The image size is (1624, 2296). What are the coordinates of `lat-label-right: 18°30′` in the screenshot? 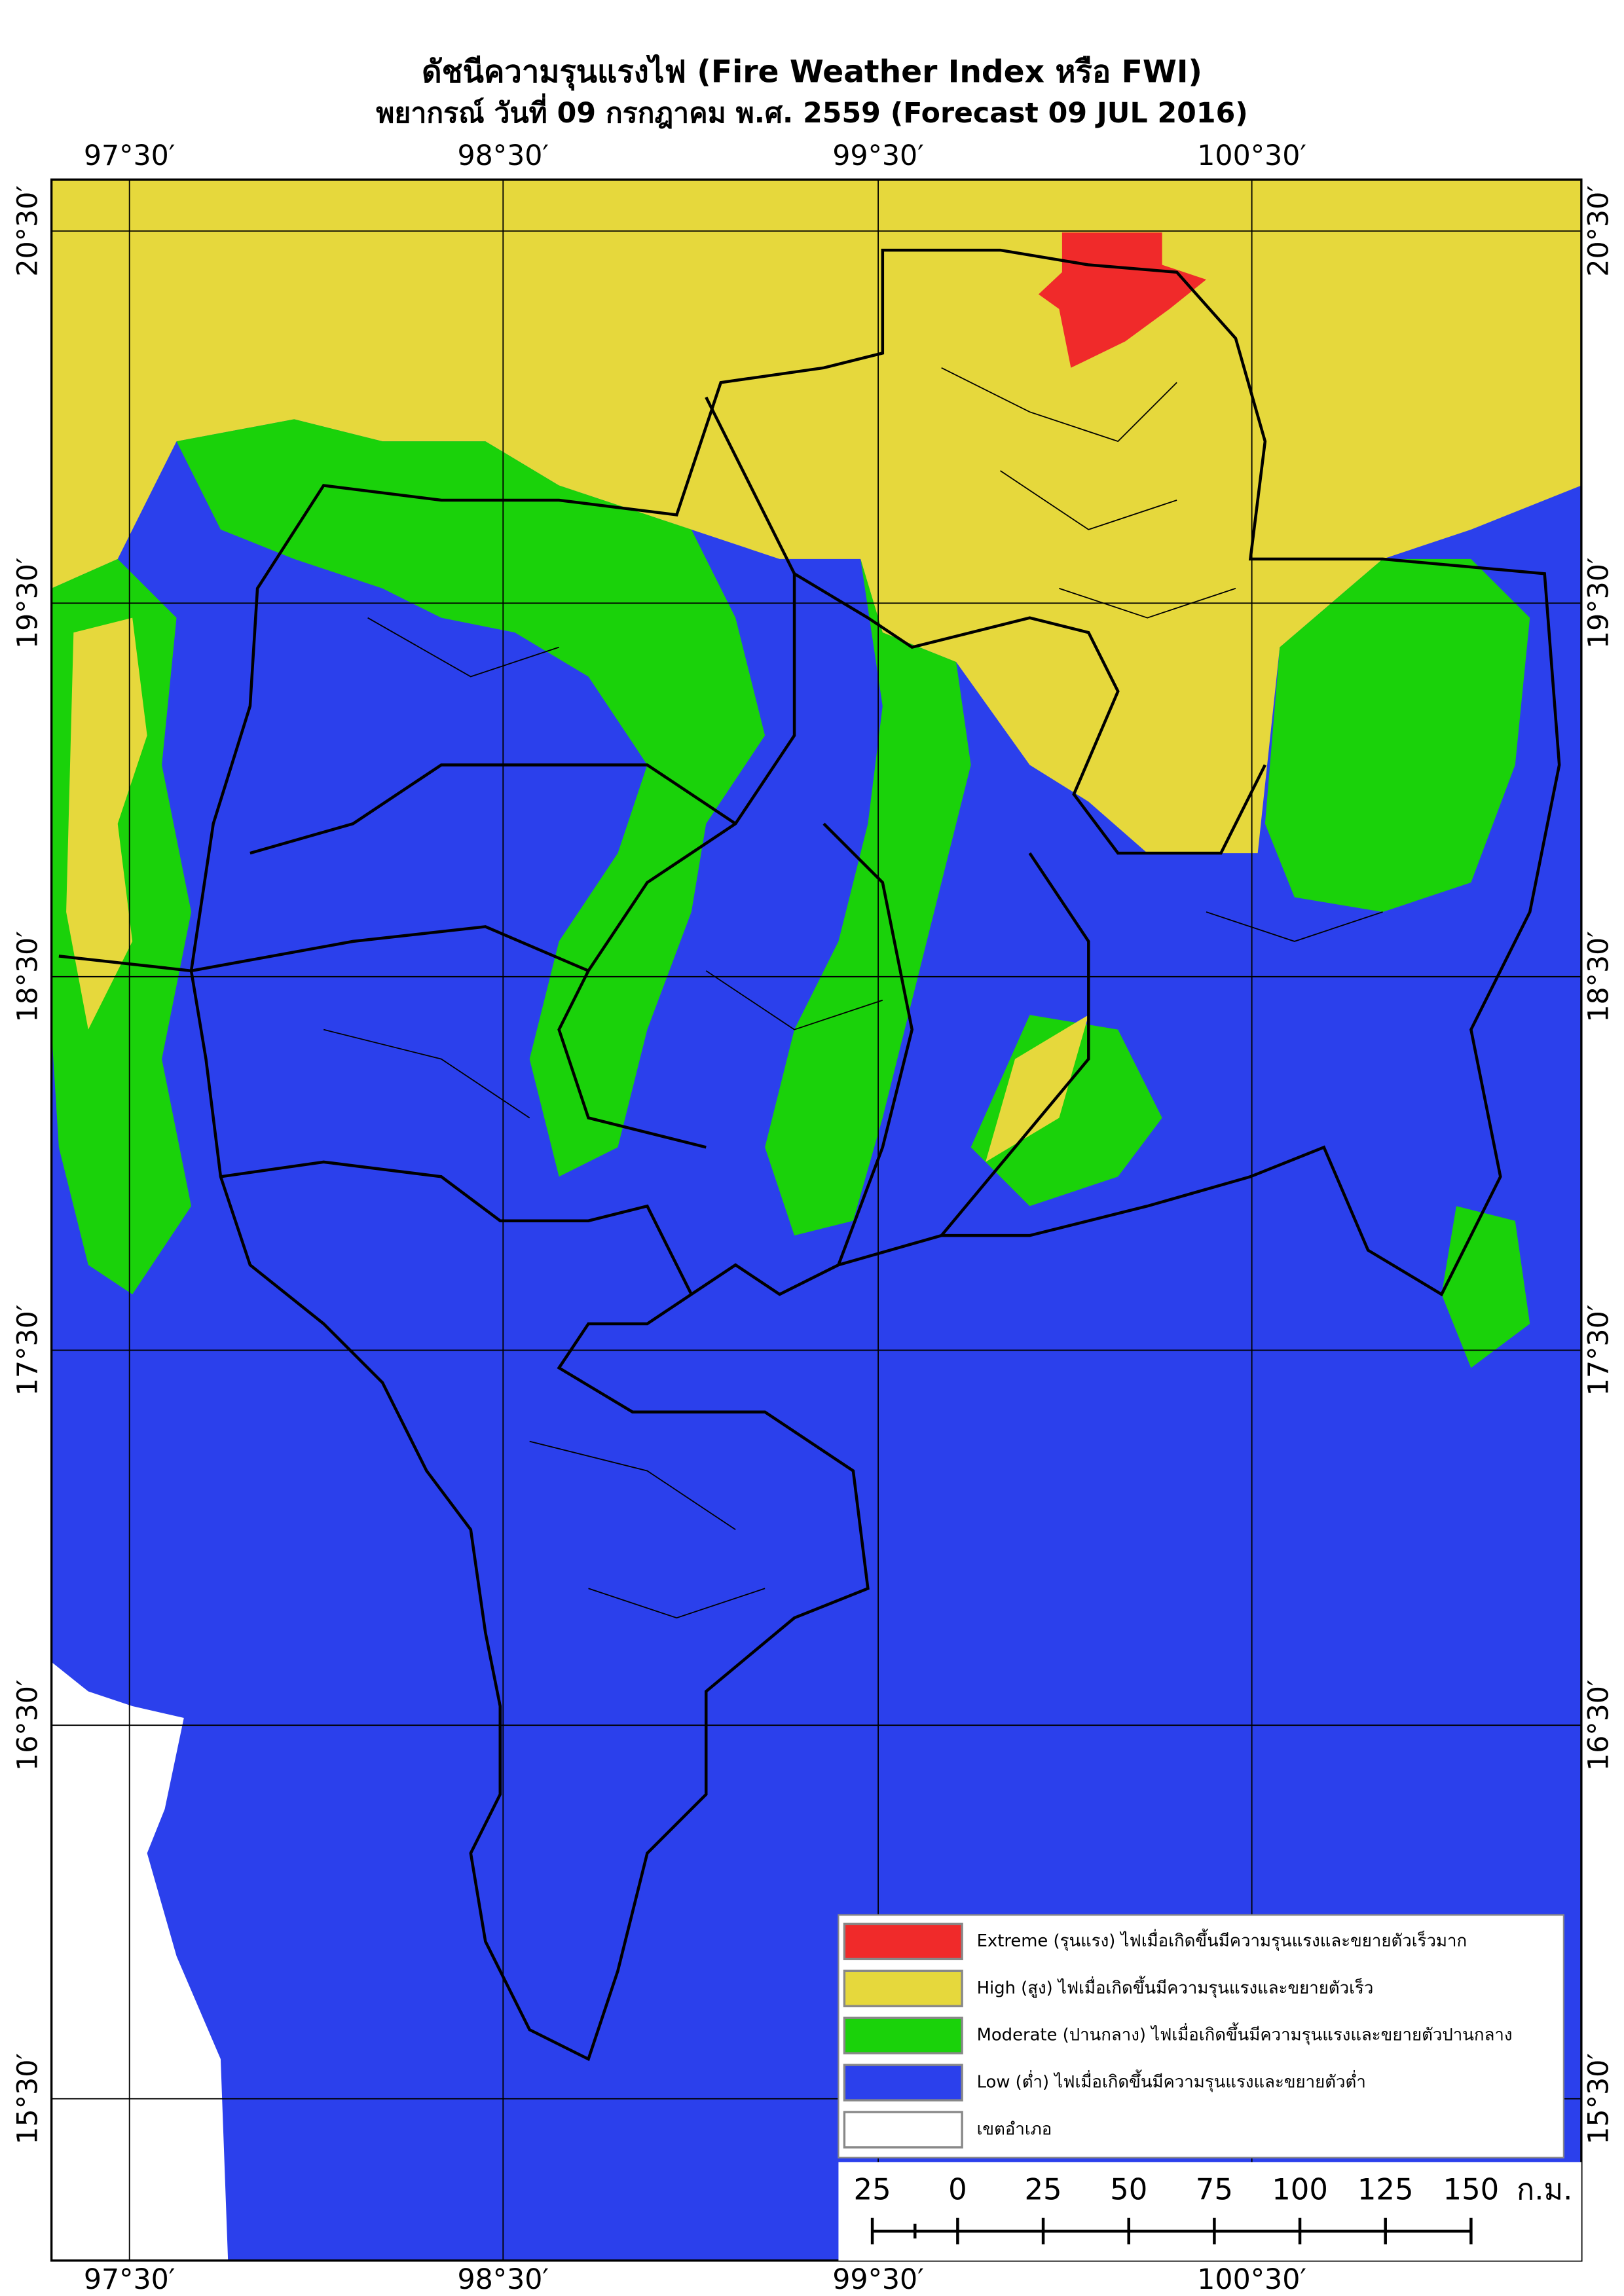 It's located at (1599, 977).